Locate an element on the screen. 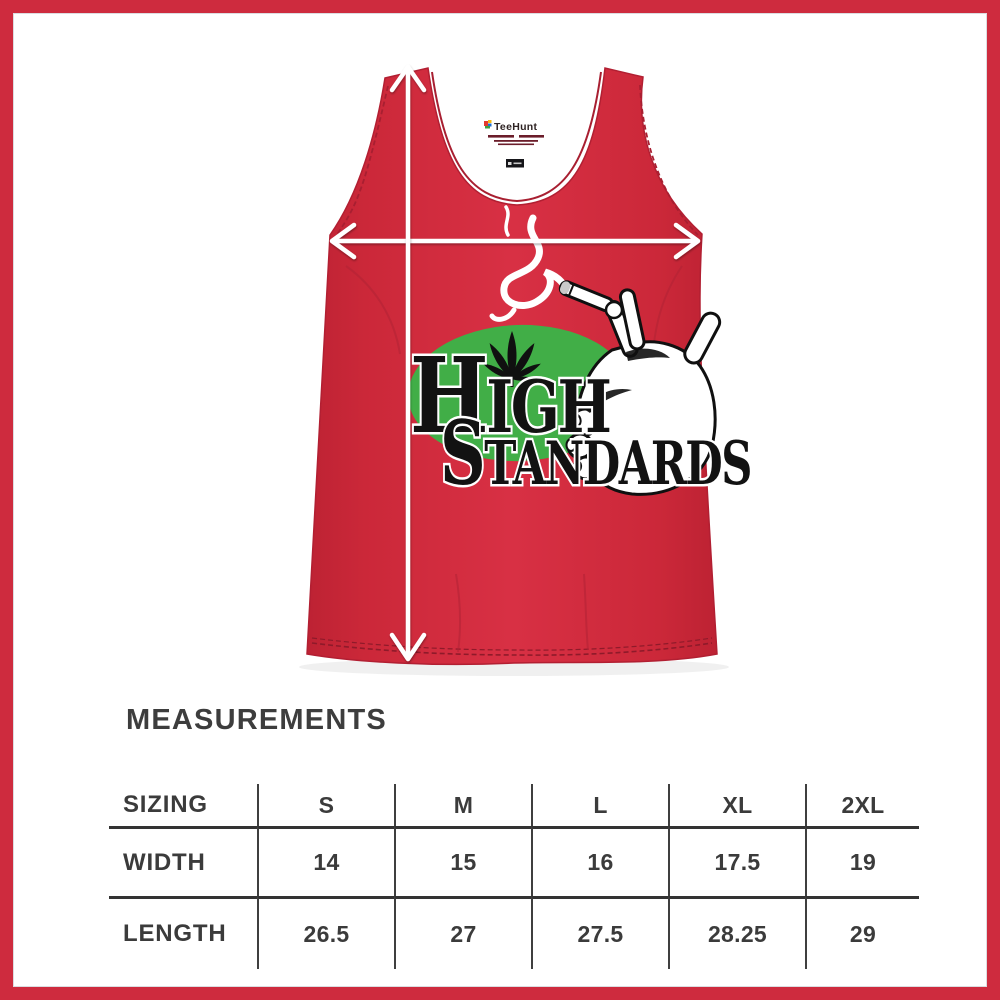 Image resolution: width=1000 pixels, height=1000 pixels. table-header-sizing: SIZING is located at coordinates (165, 804).